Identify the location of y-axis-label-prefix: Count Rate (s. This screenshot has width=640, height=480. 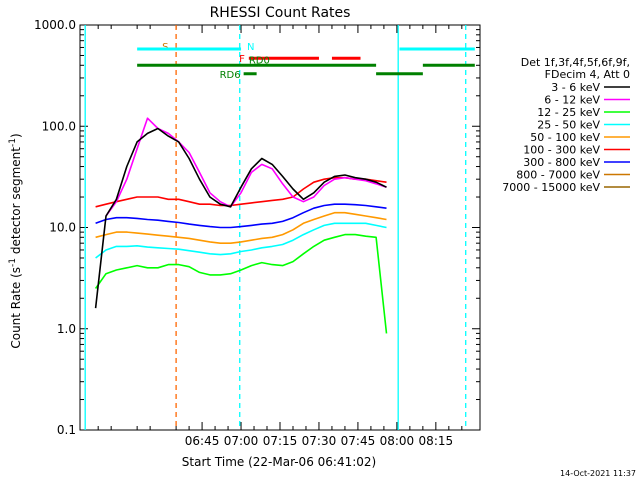
(16, 308).